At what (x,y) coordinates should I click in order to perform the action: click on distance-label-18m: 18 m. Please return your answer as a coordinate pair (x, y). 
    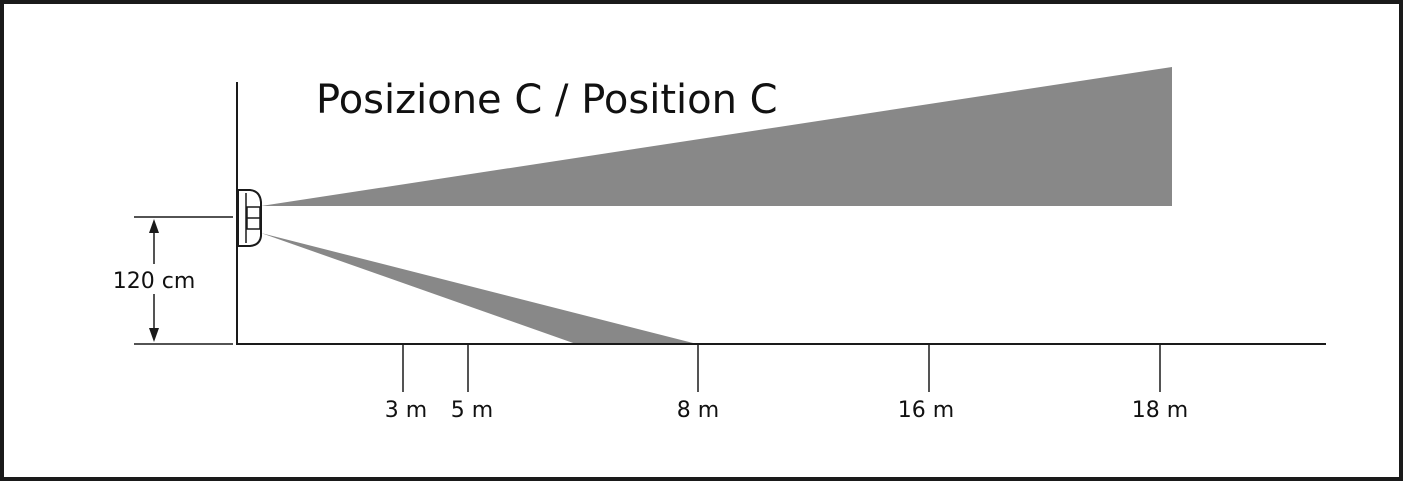
    Looking at the image, I should click on (1160, 410).